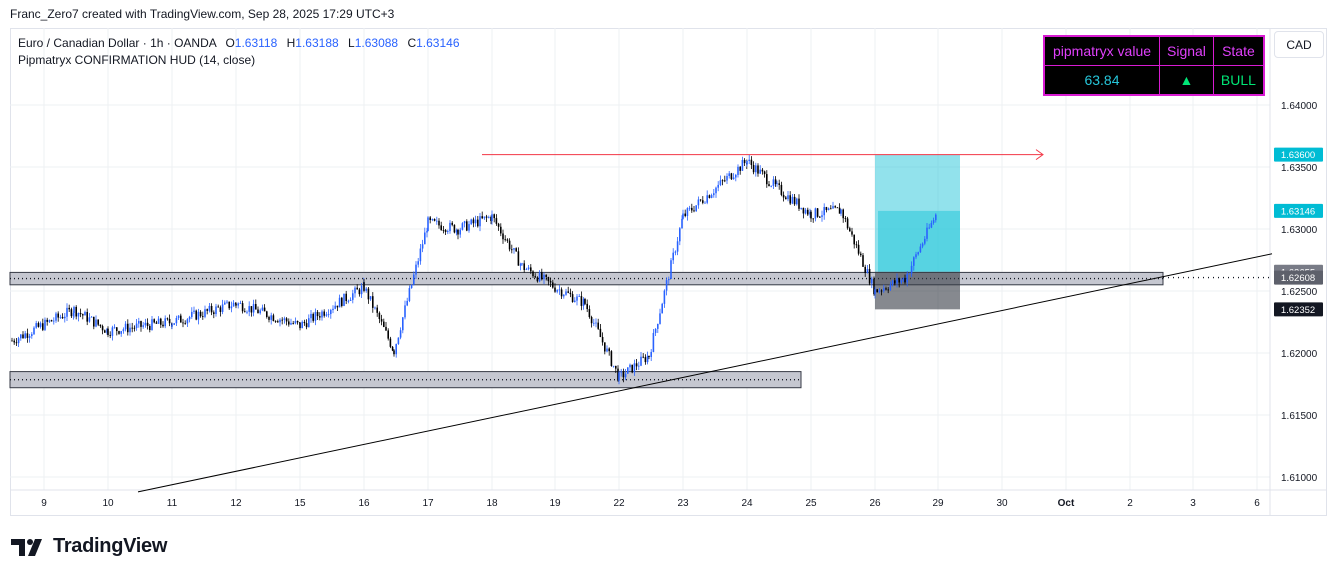 This screenshot has height=576, width=1337. I want to click on symbol-title: Euro / Canadian Dollar · 1h · OANDA, so click(117, 43).